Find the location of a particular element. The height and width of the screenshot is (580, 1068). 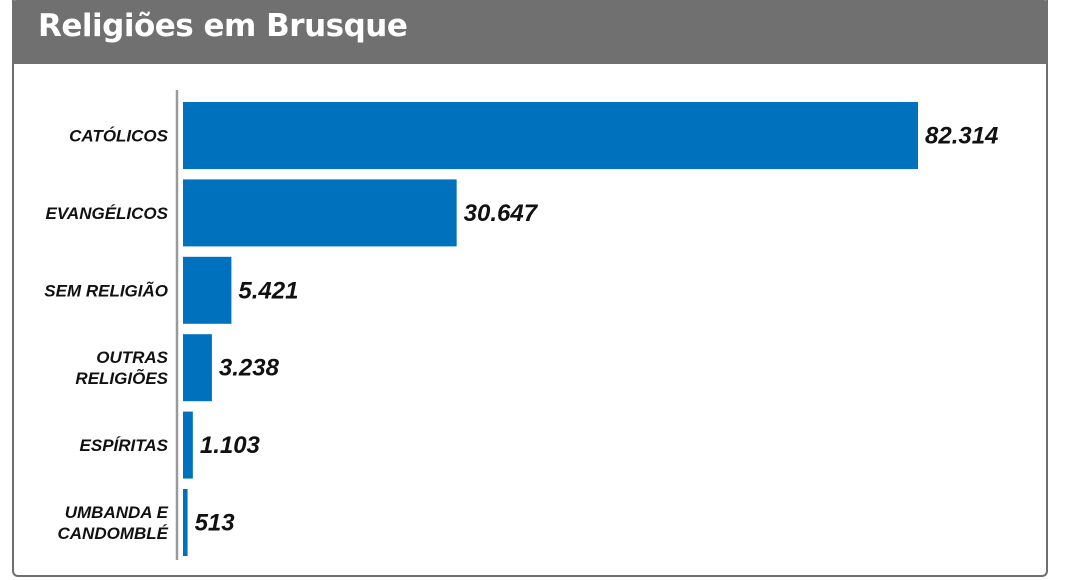

category-label: SEM RELIGIÃO is located at coordinates (106, 290).